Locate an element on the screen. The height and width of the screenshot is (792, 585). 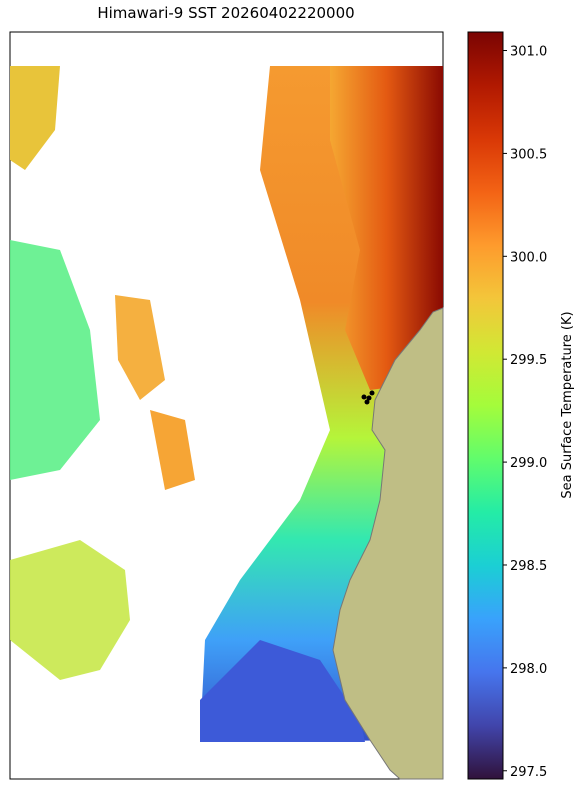
stations is located at coordinates (368, 397).